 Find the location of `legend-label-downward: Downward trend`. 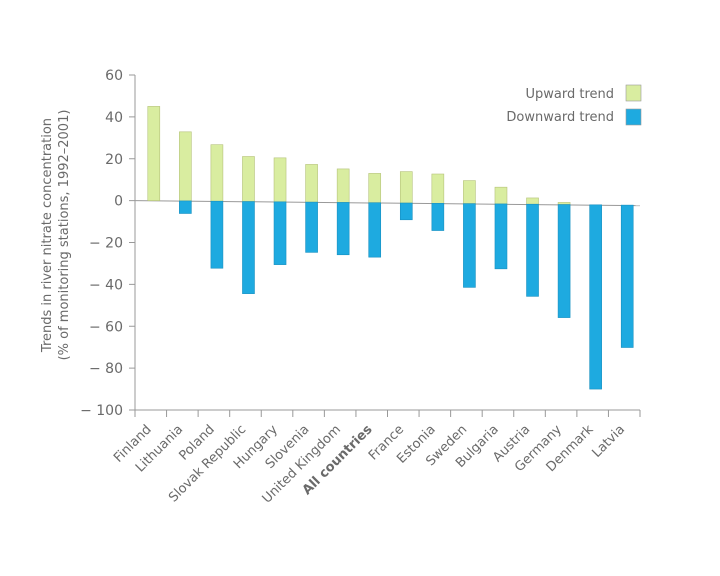

legend-label-downward: Downward trend is located at coordinates (560, 117).